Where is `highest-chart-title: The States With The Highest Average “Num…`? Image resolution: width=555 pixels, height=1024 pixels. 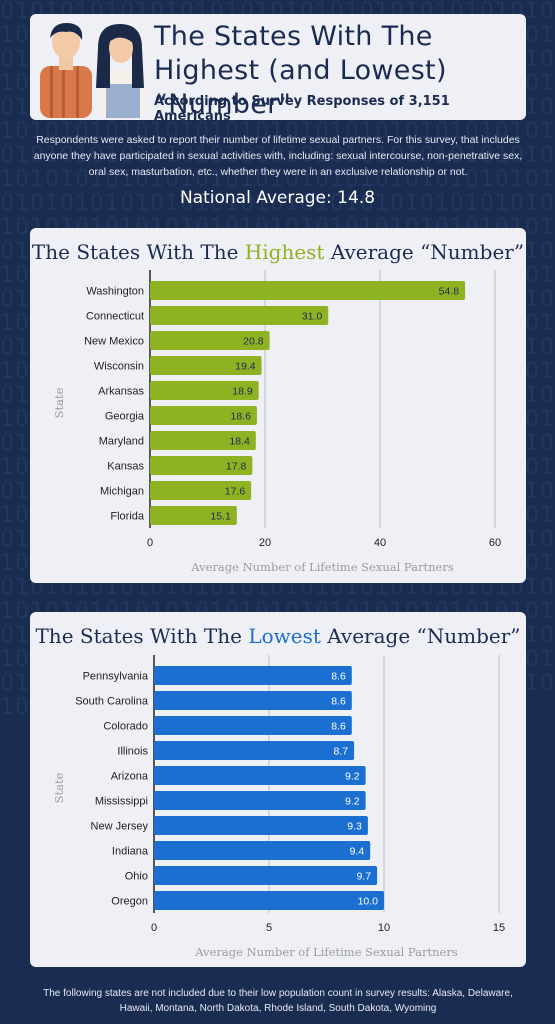 highest-chart-title: The States With The Highest Average “Num… is located at coordinates (278, 252).